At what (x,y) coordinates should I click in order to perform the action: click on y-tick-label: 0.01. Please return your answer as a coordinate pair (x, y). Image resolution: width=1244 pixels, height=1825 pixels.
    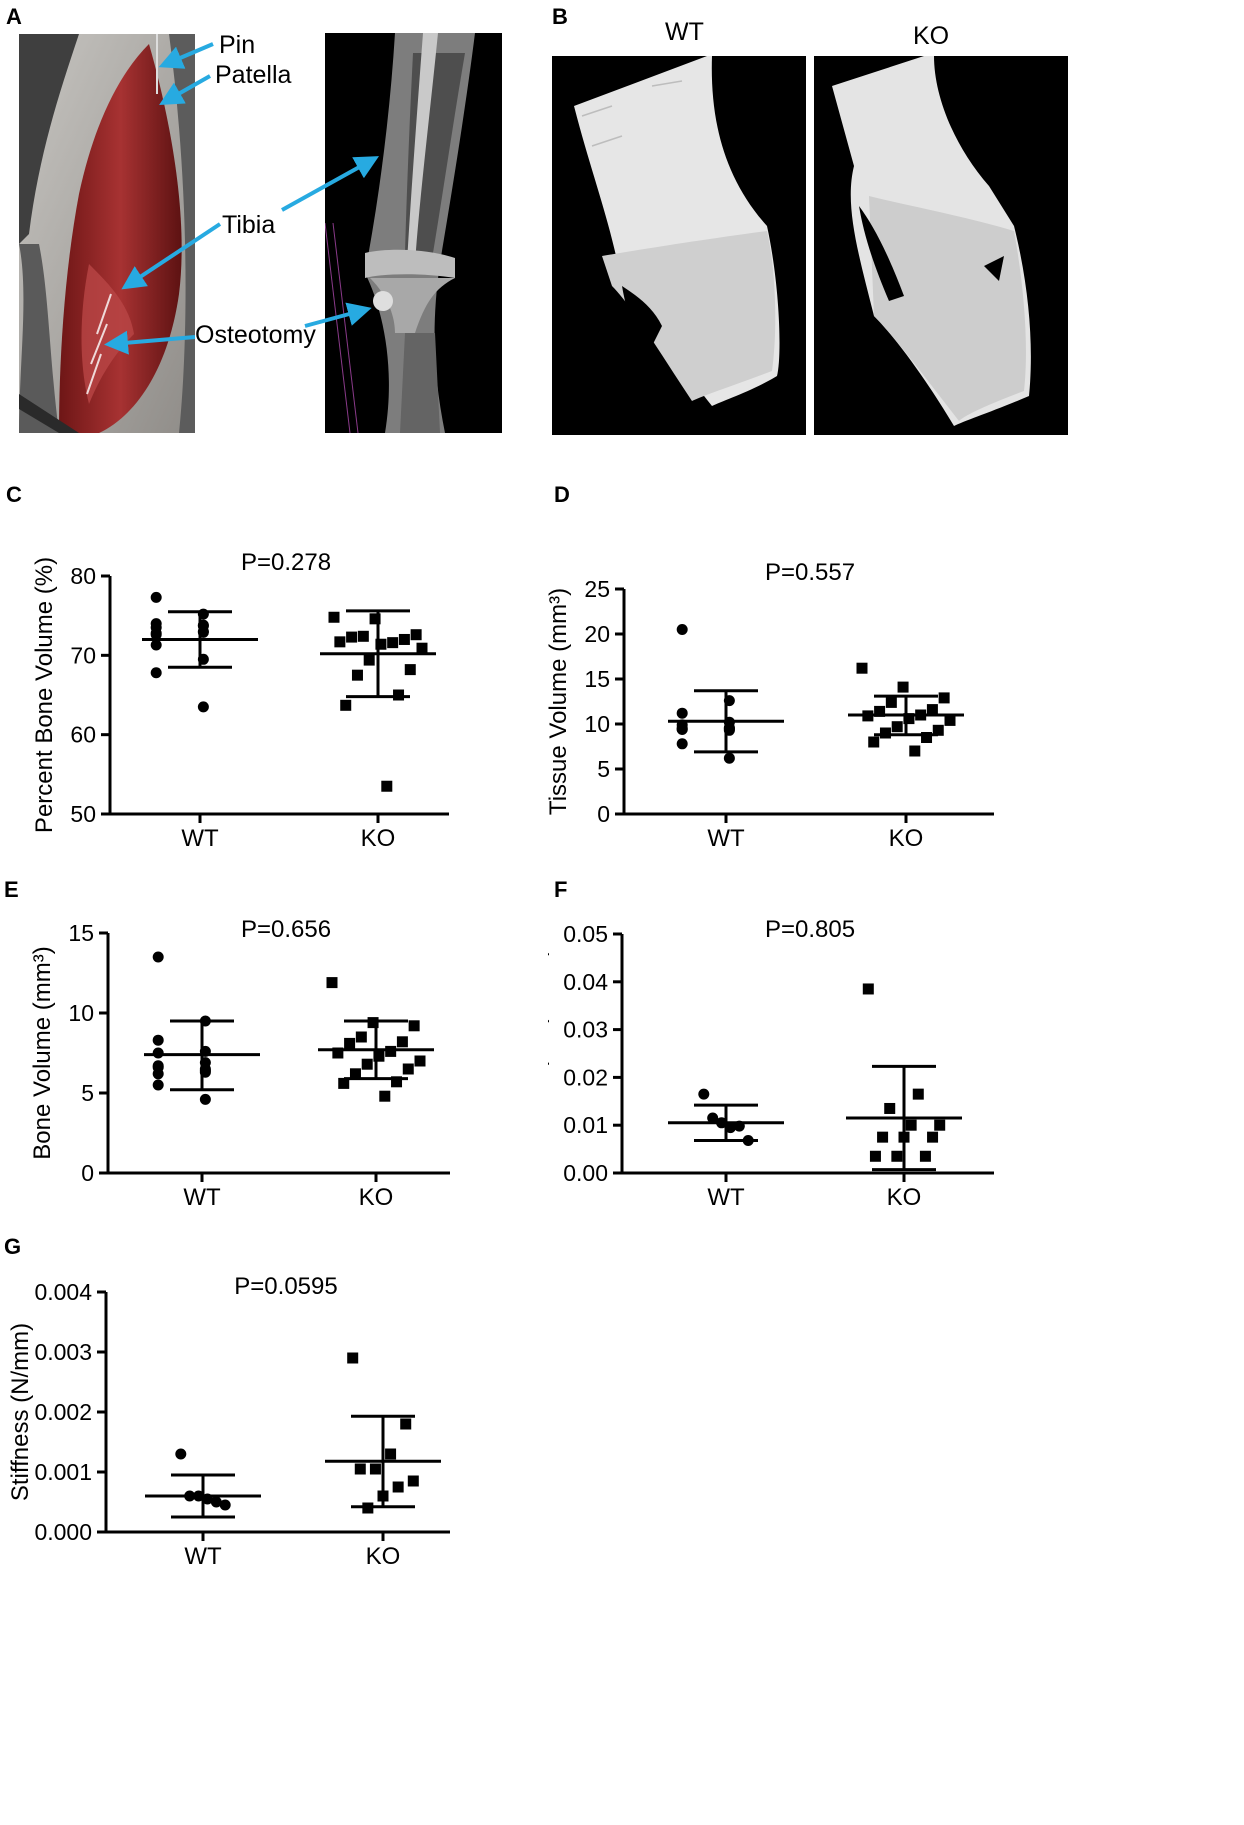
    Looking at the image, I should click on (585, 1125).